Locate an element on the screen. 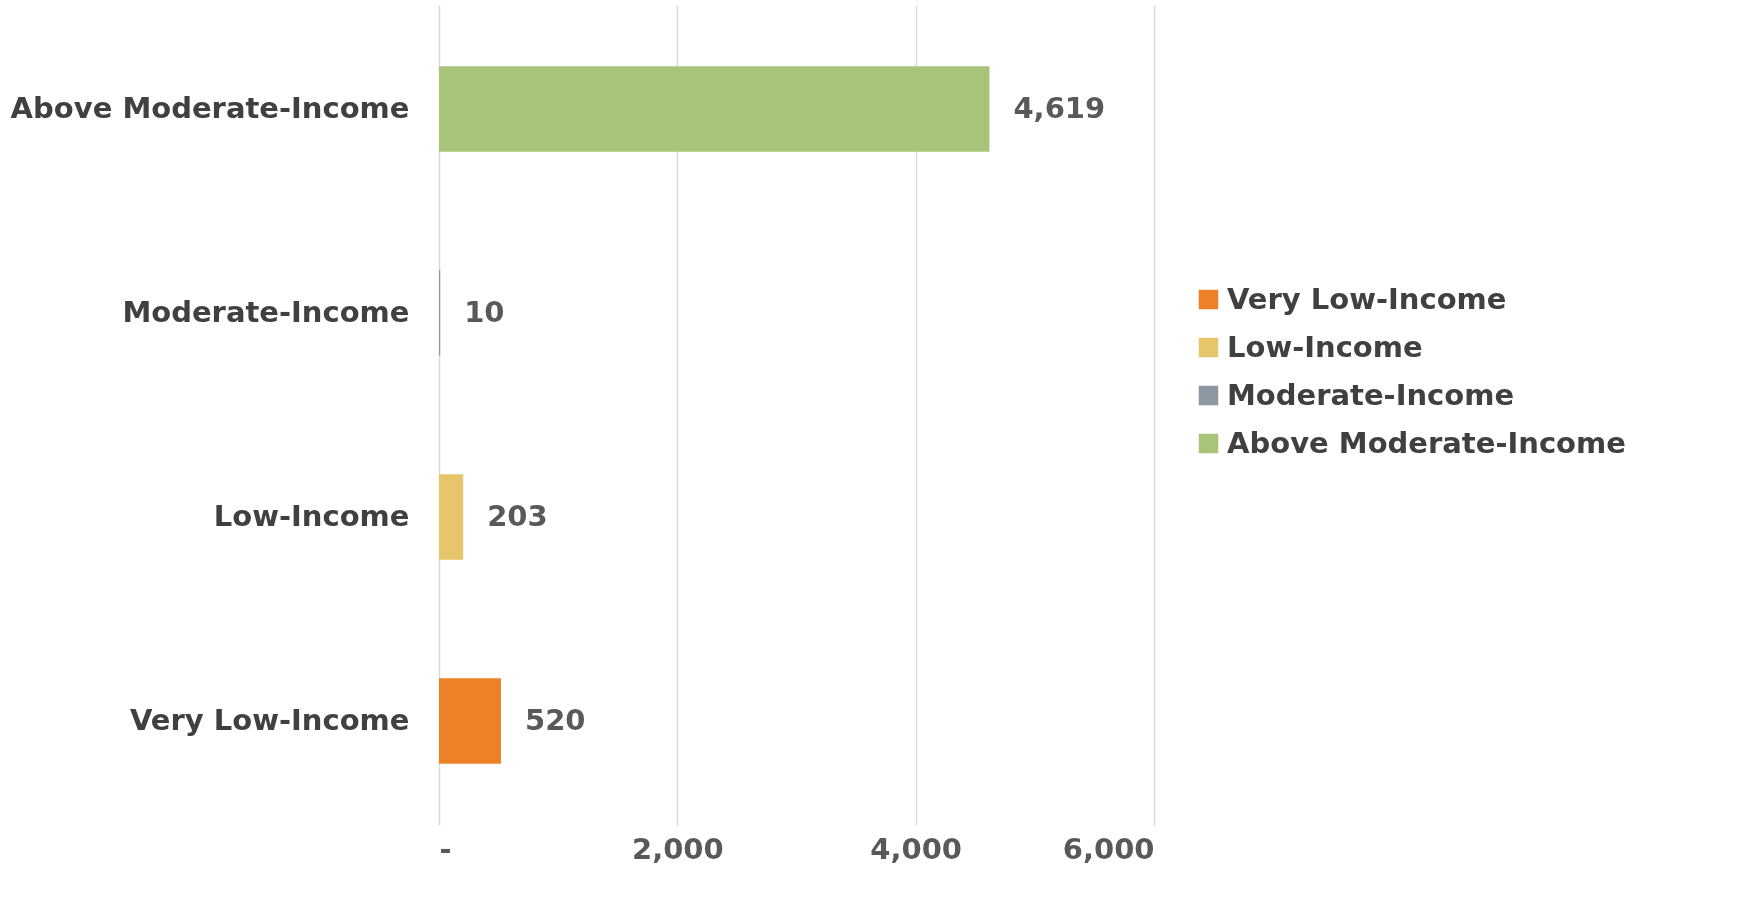 The height and width of the screenshot is (917, 1747). legend-label: Very Low-Income is located at coordinates (1367, 298).